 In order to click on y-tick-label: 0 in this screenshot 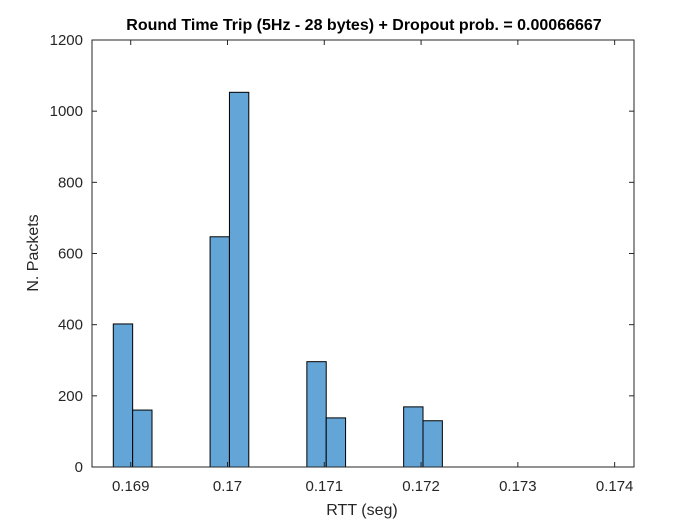, I will do `click(79, 467)`.